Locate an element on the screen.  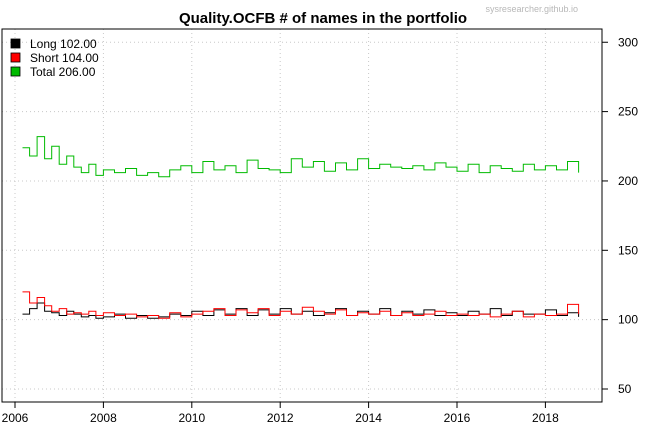
y-tick-label: 200 is located at coordinates (628, 181).